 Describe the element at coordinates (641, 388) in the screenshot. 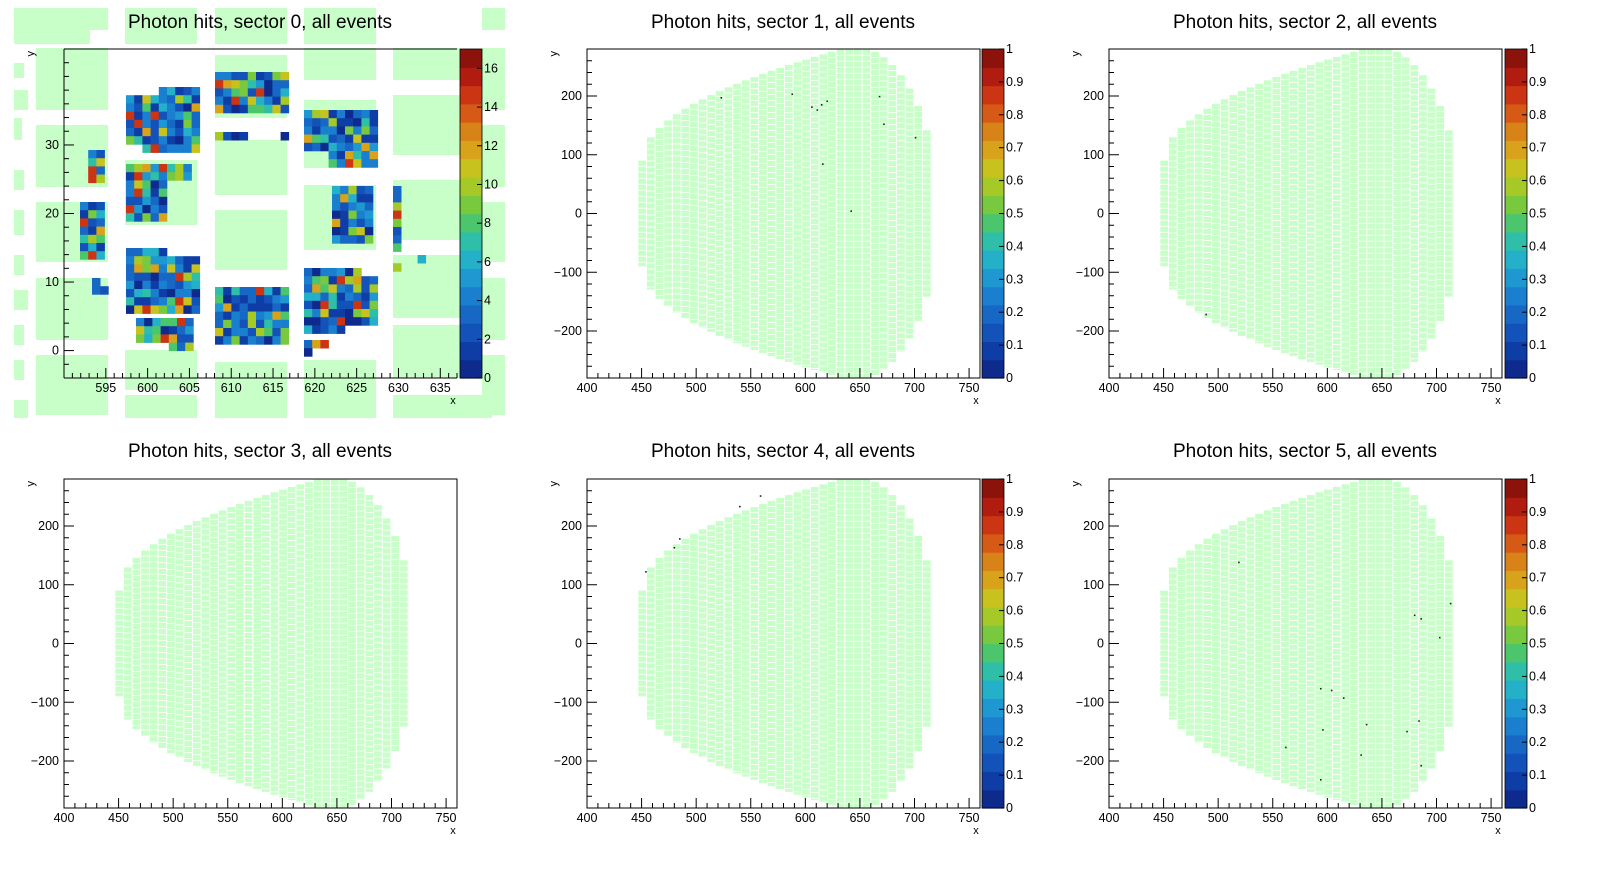

I see `x-tick-label: 450` at that location.